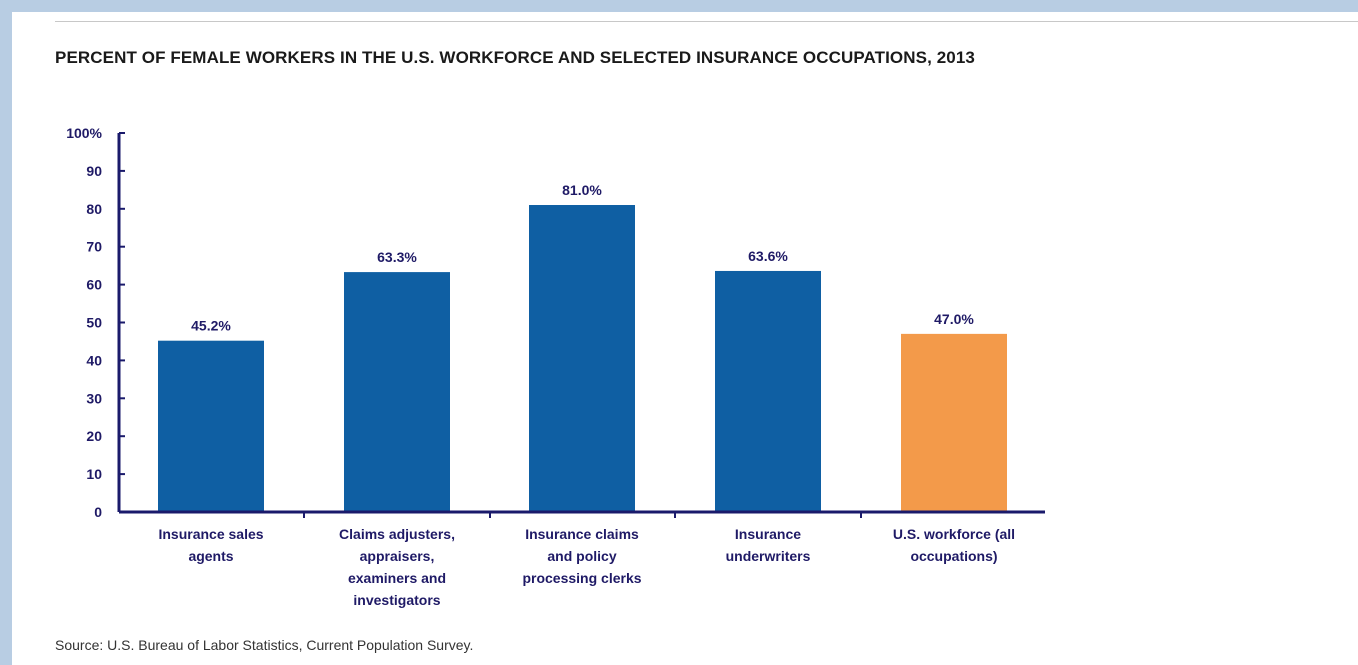  I want to click on category-label-line: Claims adjusters,, so click(397, 534).